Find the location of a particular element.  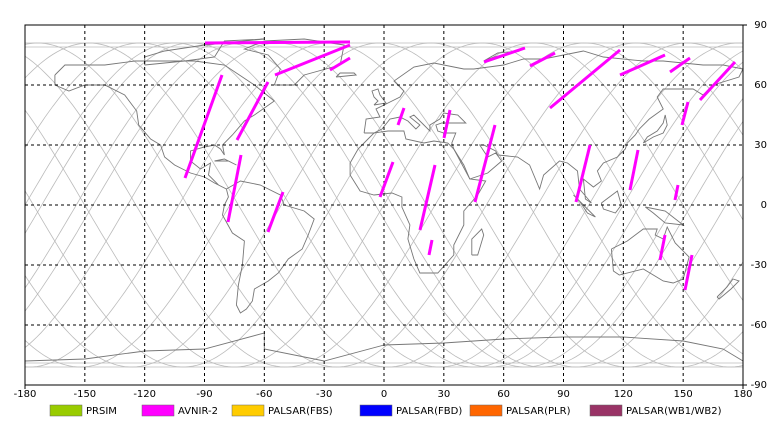

y-tick-label: 0 is located at coordinates (764, 205).